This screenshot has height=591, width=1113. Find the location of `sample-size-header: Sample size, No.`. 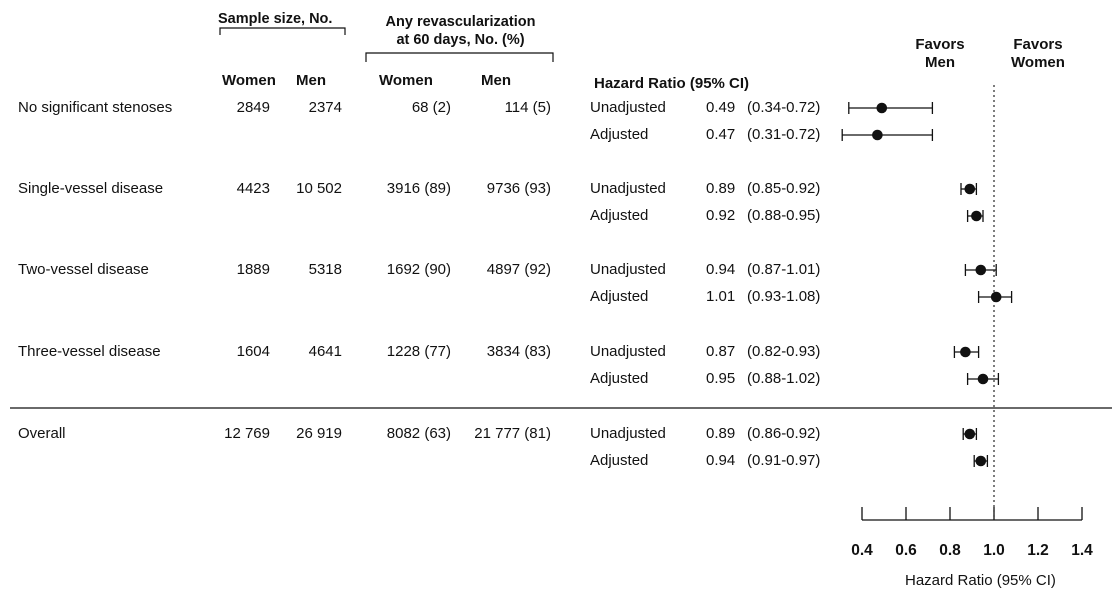

sample-size-header: Sample size, No. is located at coordinates (275, 19).